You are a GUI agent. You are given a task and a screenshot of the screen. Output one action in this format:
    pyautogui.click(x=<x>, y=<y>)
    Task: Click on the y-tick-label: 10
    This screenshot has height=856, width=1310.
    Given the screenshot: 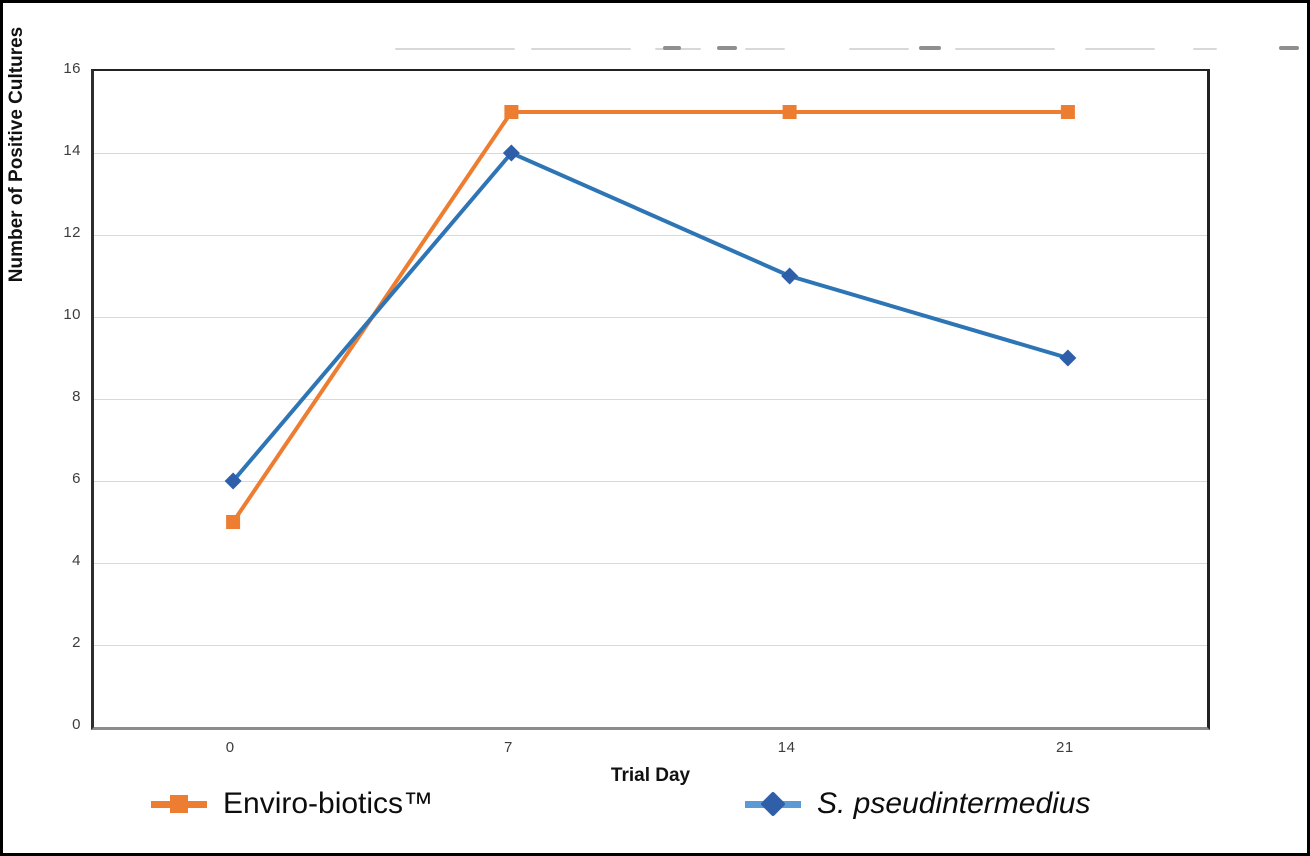 What is the action you would take?
    pyautogui.click(x=72, y=314)
    